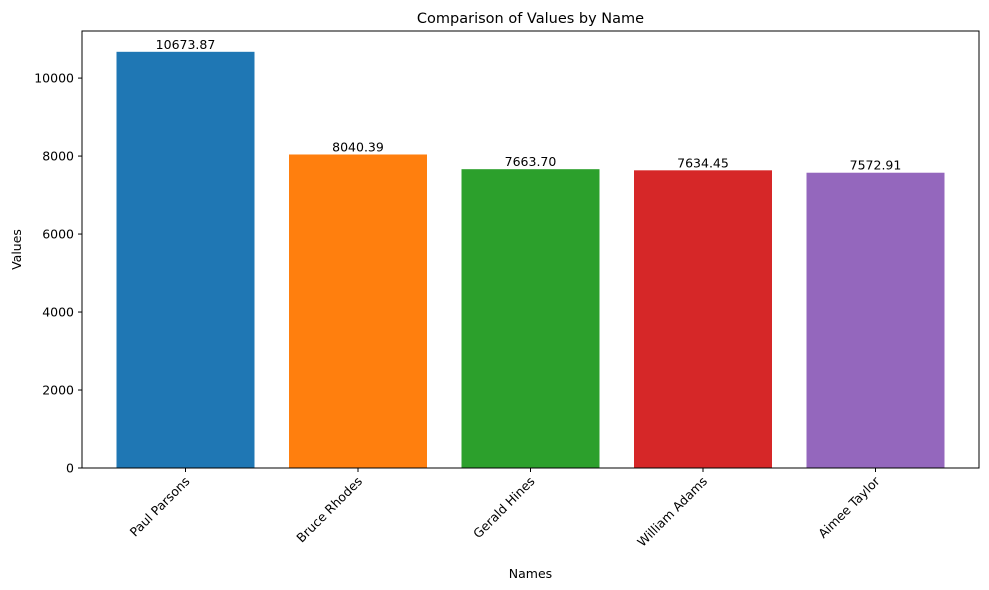 This screenshot has width=989, height=590. What do you see at coordinates (875, 320) in the screenshot?
I see `bar-aimee-taylor` at bounding box center [875, 320].